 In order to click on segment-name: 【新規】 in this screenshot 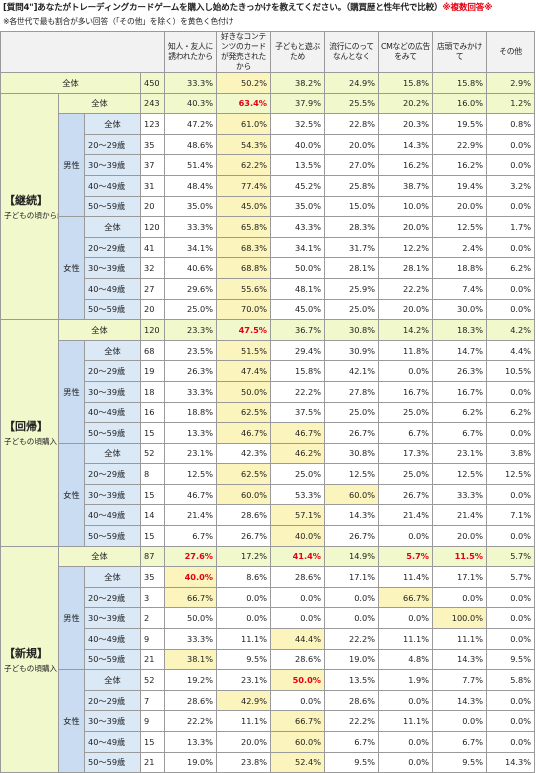, I will do `click(26, 653)`.